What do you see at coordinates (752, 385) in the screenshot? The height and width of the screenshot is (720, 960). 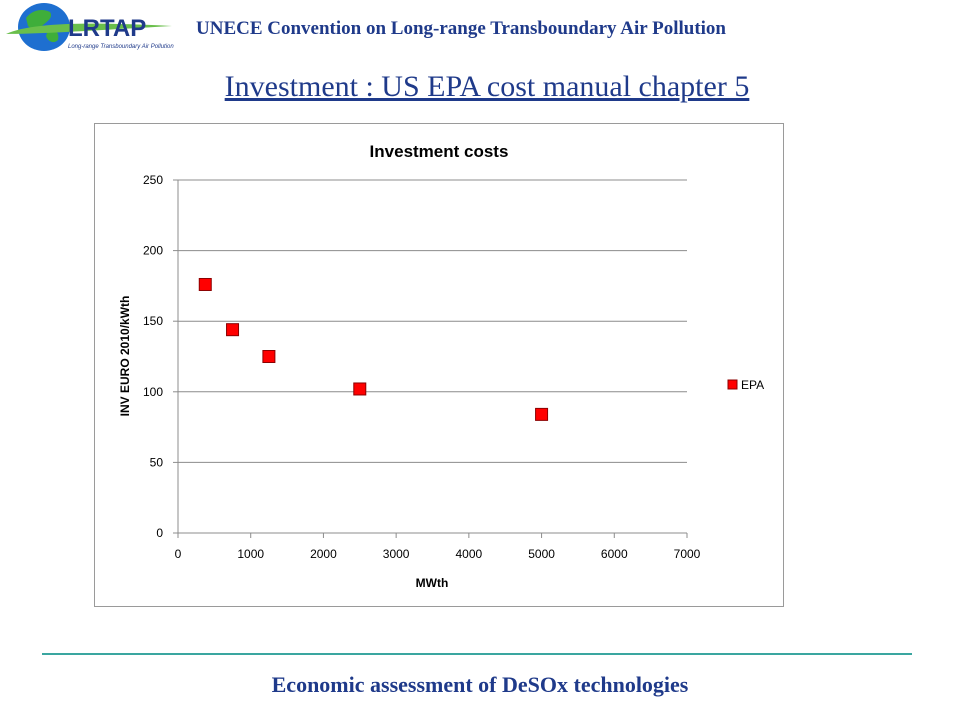 I see `legend-label: EPA` at bounding box center [752, 385].